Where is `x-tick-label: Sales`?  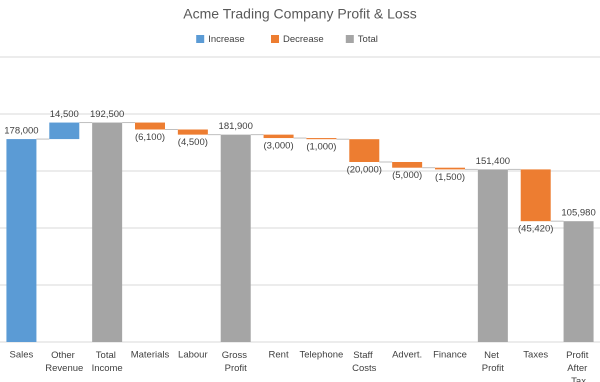 x-tick-label: Sales is located at coordinates (22, 355).